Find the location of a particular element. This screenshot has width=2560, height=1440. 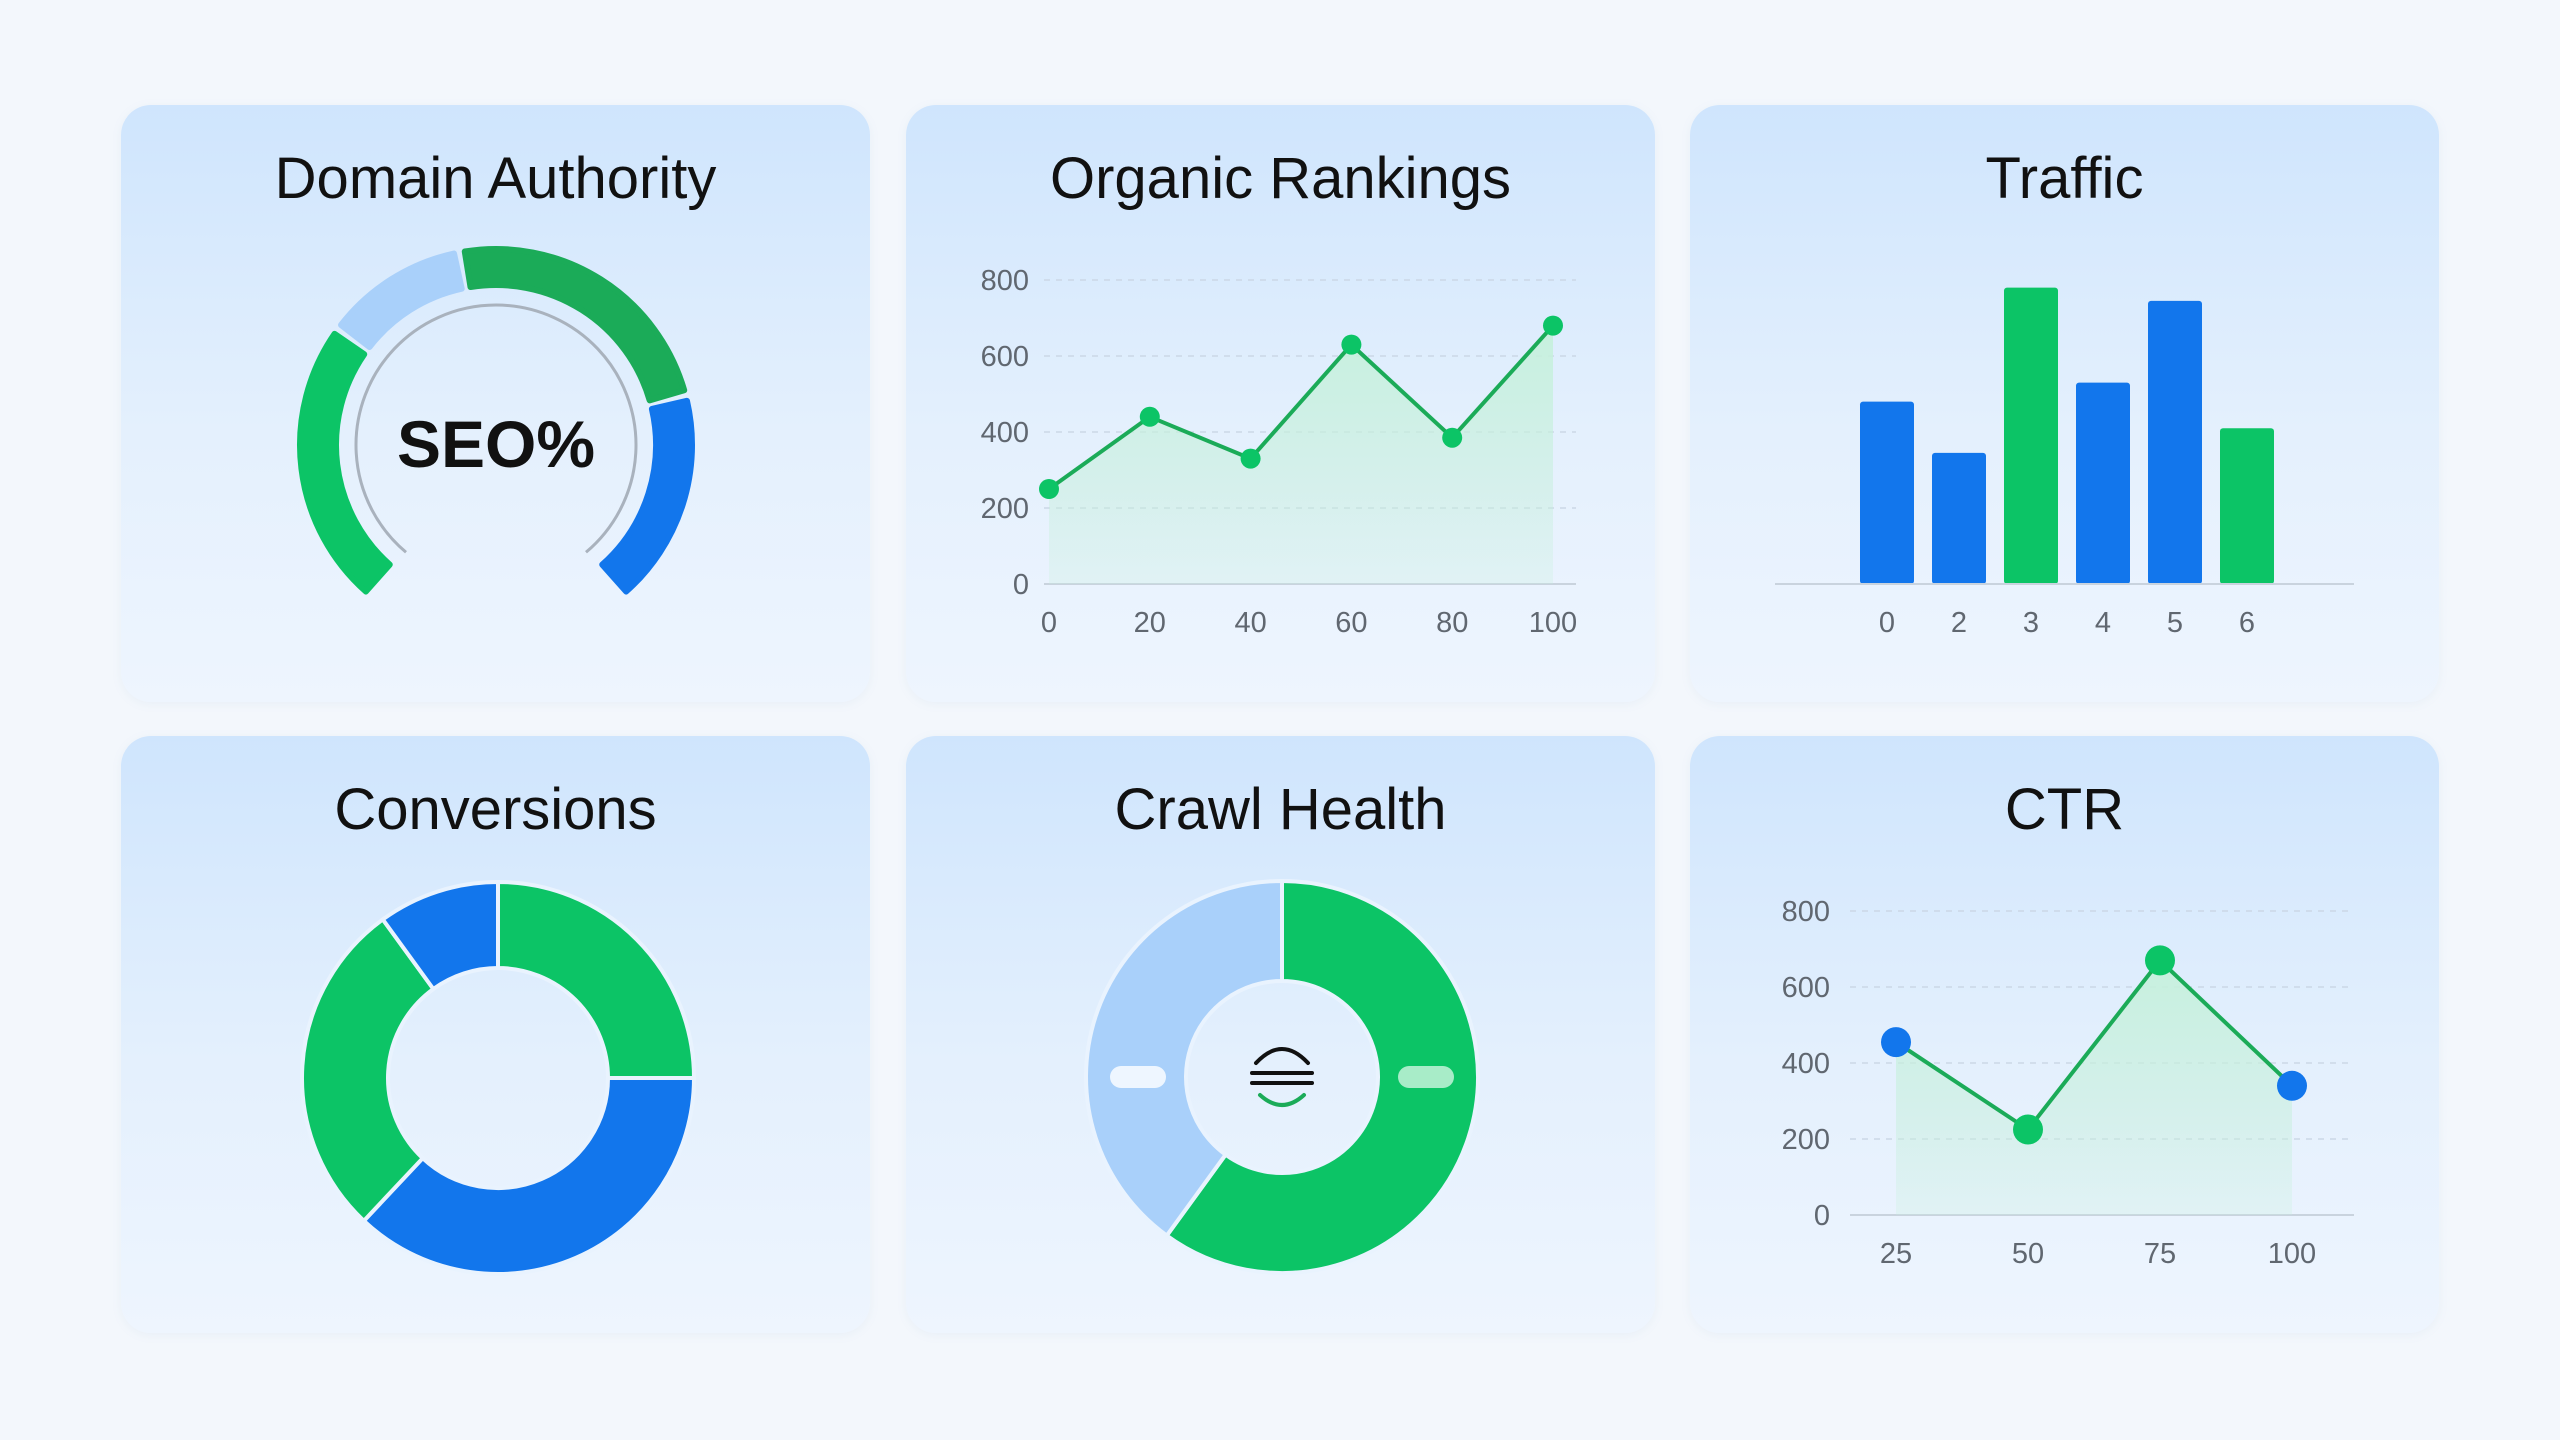

x-tick-label: 40 is located at coordinates (1250, 623).